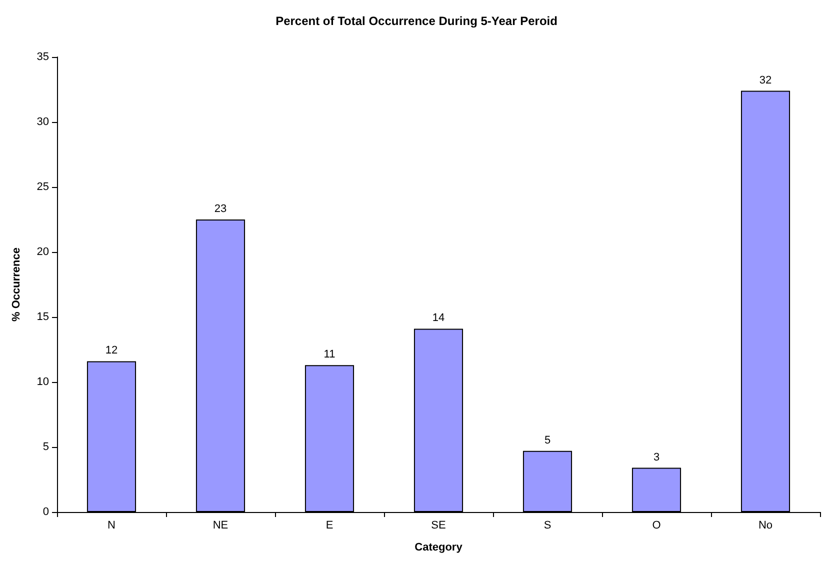 This screenshot has width=833, height=565. I want to click on x-axis-title: Category, so click(439, 548).